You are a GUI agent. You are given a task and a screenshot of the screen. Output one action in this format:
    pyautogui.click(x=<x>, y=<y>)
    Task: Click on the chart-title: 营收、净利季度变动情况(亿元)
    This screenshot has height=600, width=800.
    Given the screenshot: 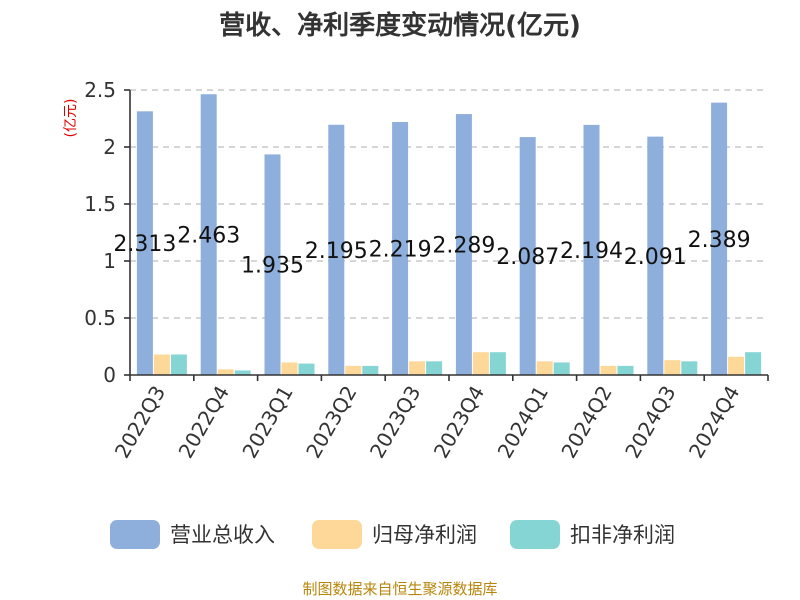 What is the action you would take?
    pyautogui.click(x=400, y=25)
    